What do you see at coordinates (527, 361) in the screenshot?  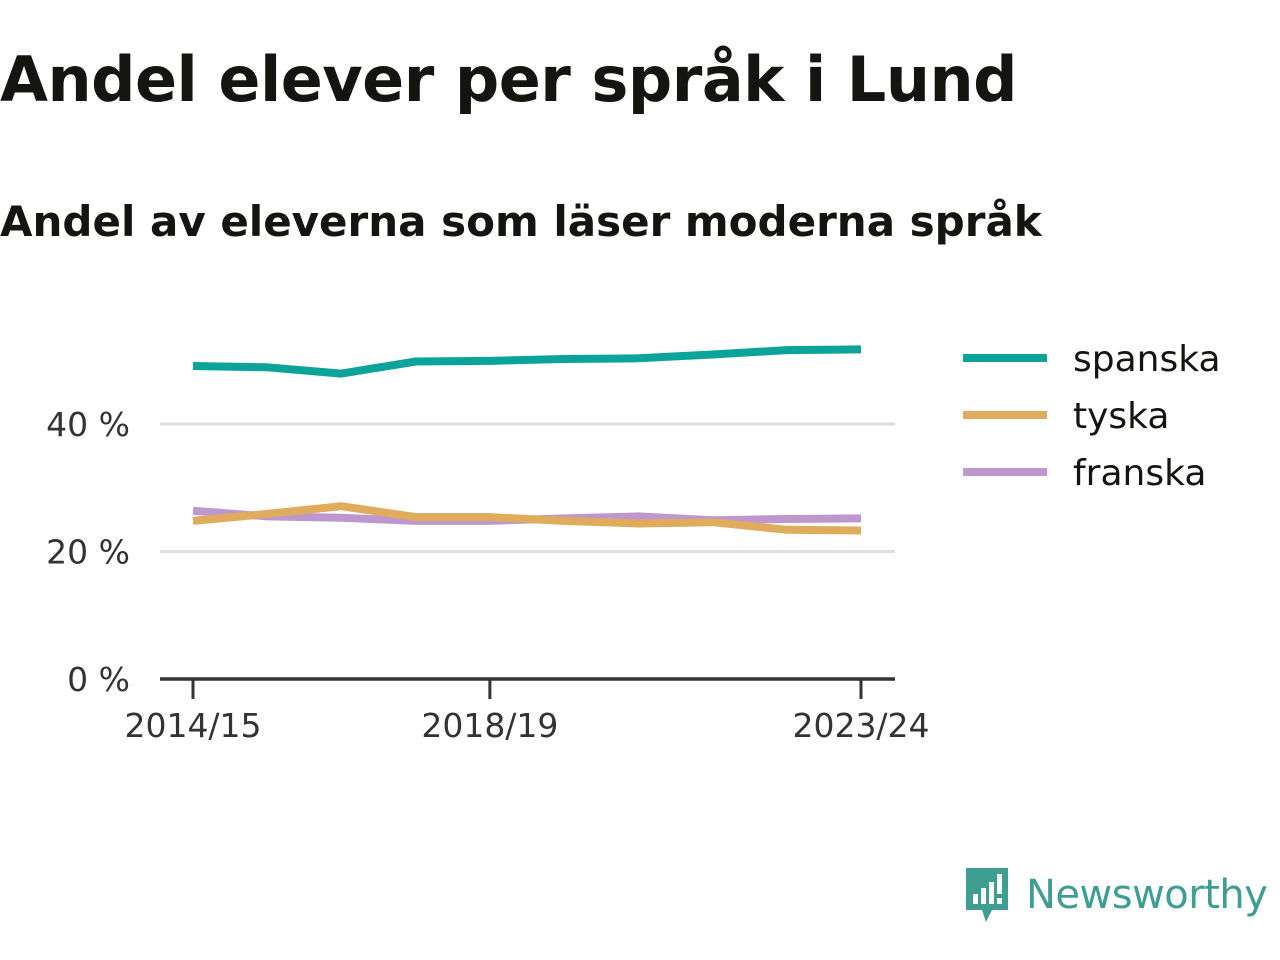 I see `series-line-spanska` at bounding box center [527, 361].